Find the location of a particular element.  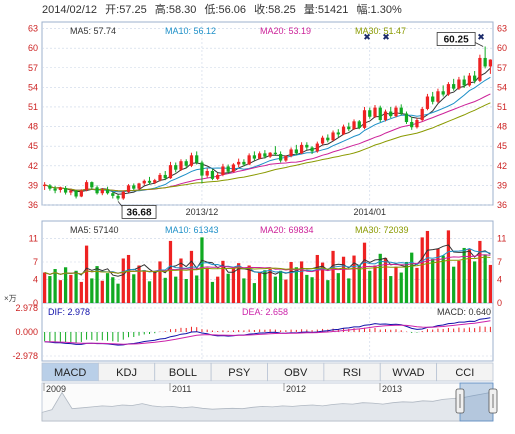

price-legend-item: MA5: 57.74 is located at coordinates (93, 31).